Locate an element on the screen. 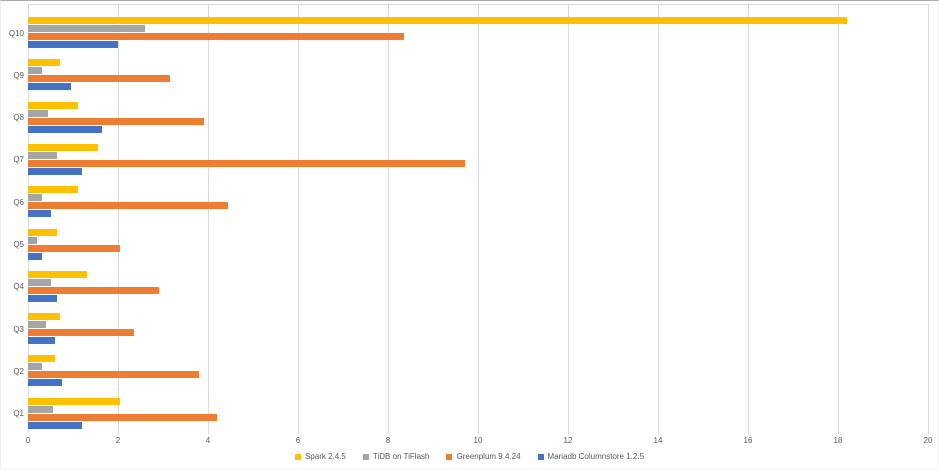 The width and height of the screenshot is (939, 470). legend-label: Greenplum 9.4.24 is located at coordinates (488, 456).